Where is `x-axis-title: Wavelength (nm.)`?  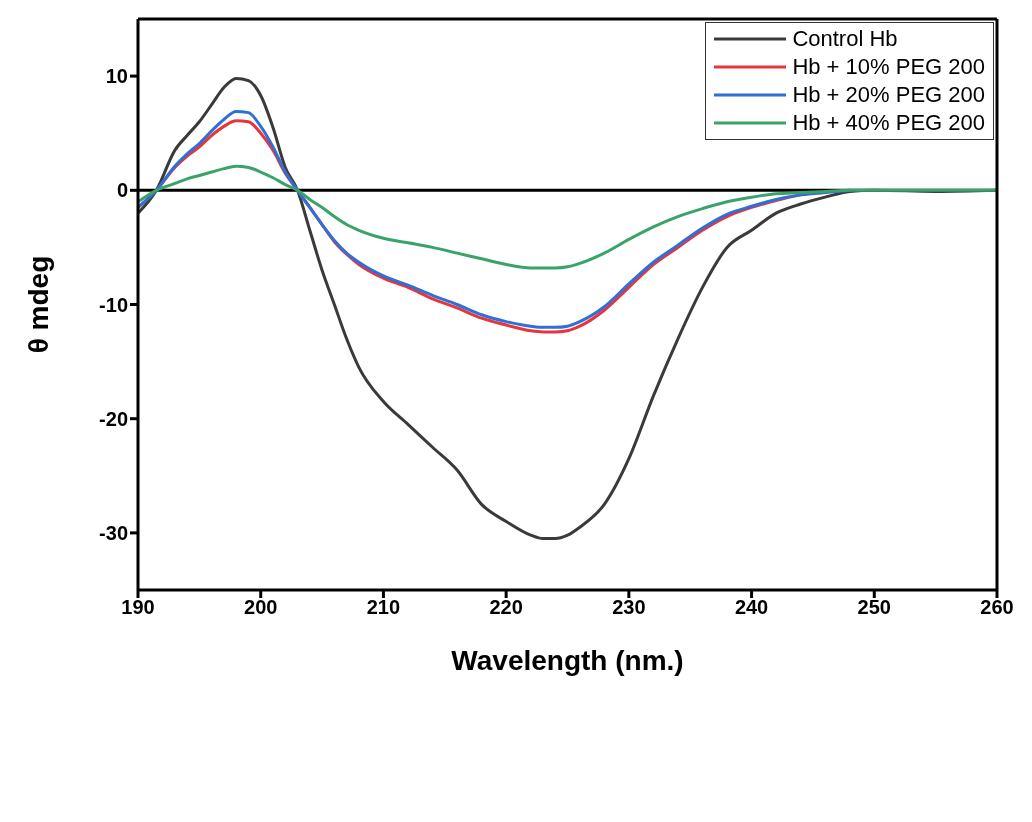
x-axis-title: Wavelength (nm.) is located at coordinates (567, 660).